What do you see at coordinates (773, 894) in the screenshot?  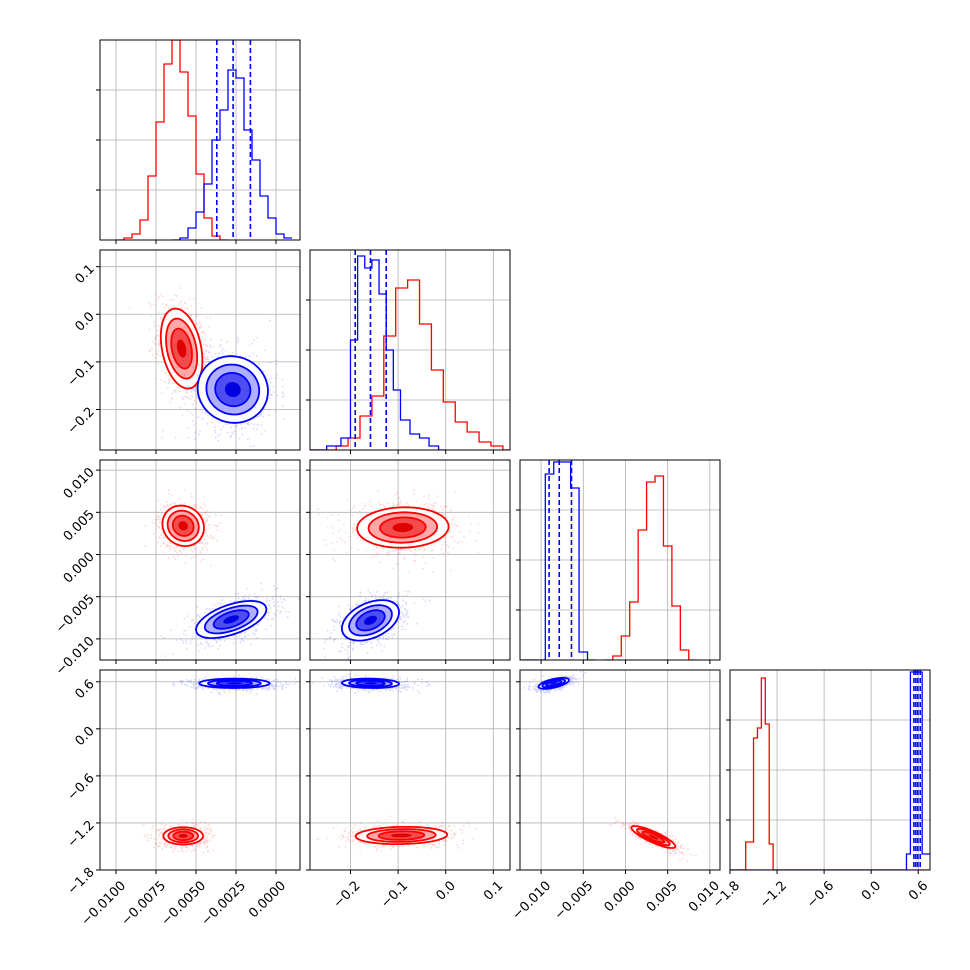 I see `x-tick-label: −1.2` at bounding box center [773, 894].